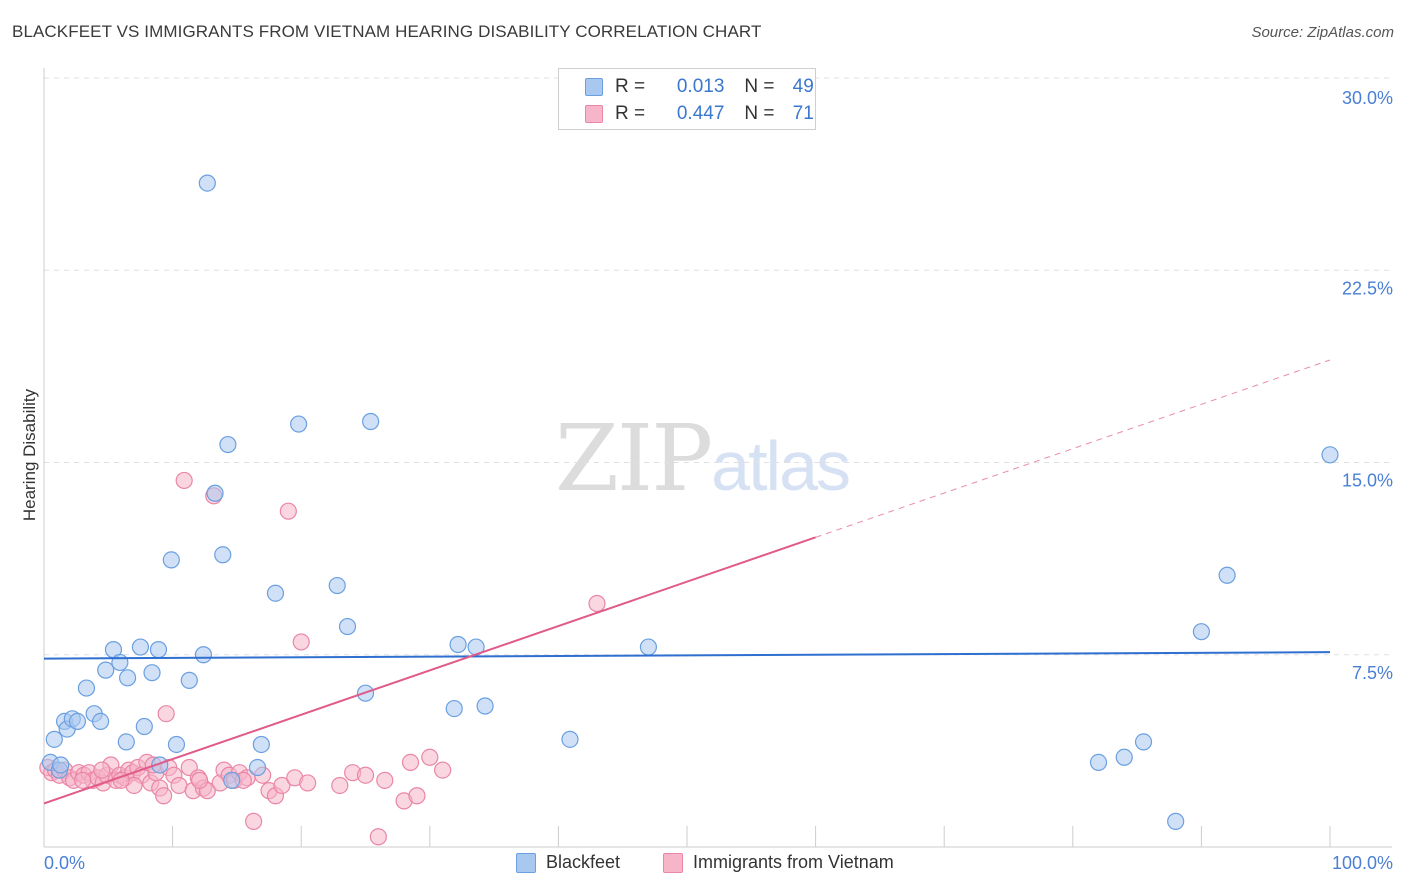  I want to click on stats-row-blackfeet: R = 0.013 N = 49, so click(699, 87).